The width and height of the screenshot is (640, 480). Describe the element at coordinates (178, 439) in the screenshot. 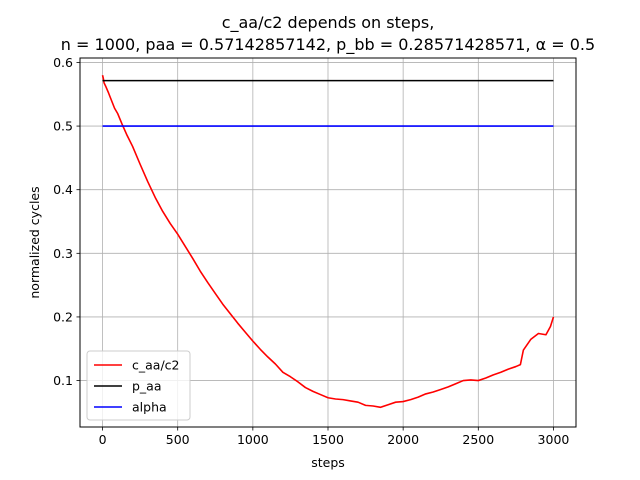

I see `x-tick-label: 500` at that location.